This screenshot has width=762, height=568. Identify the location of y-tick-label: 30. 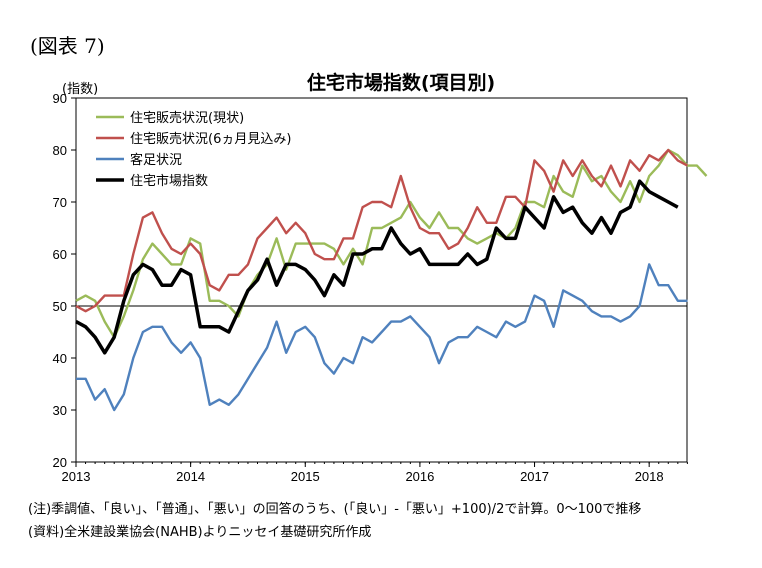
(60, 410).